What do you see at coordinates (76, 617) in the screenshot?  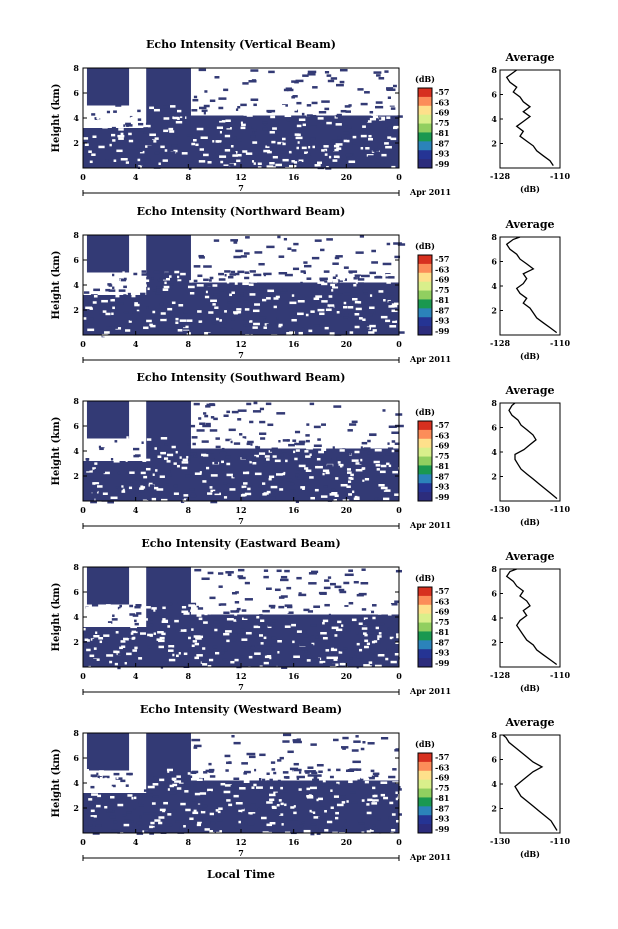 I see `y-tick-label: 4` at bounding box center [76, 617].